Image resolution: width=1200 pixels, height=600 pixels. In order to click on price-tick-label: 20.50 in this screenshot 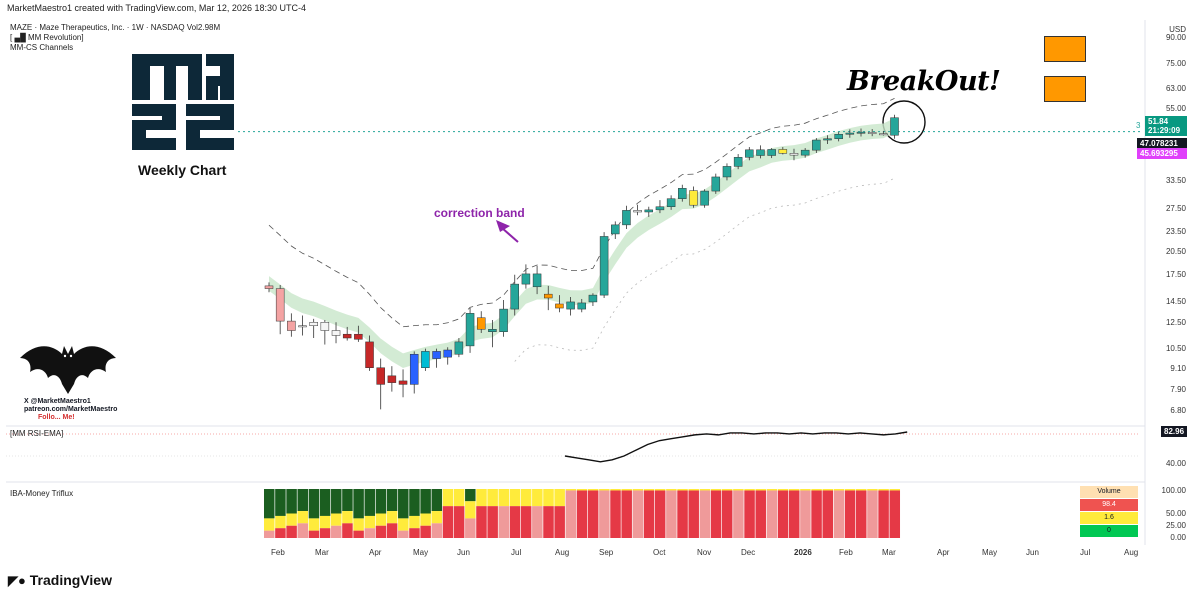, I will do `click(1175, 251)`.